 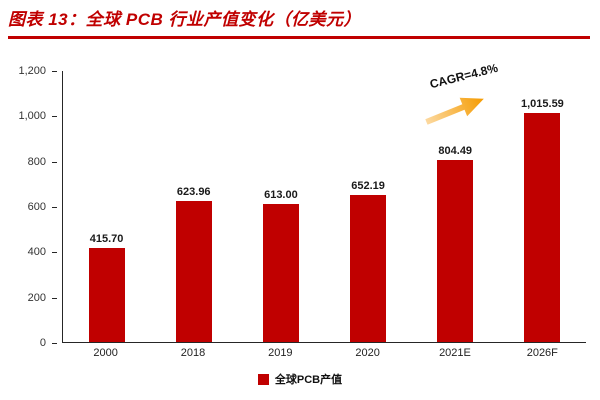 What do you see at coordinates (28, 71) in the screenshot?
I see `y-axis-tick-label: 1,200` at bounding box center [28, 71].